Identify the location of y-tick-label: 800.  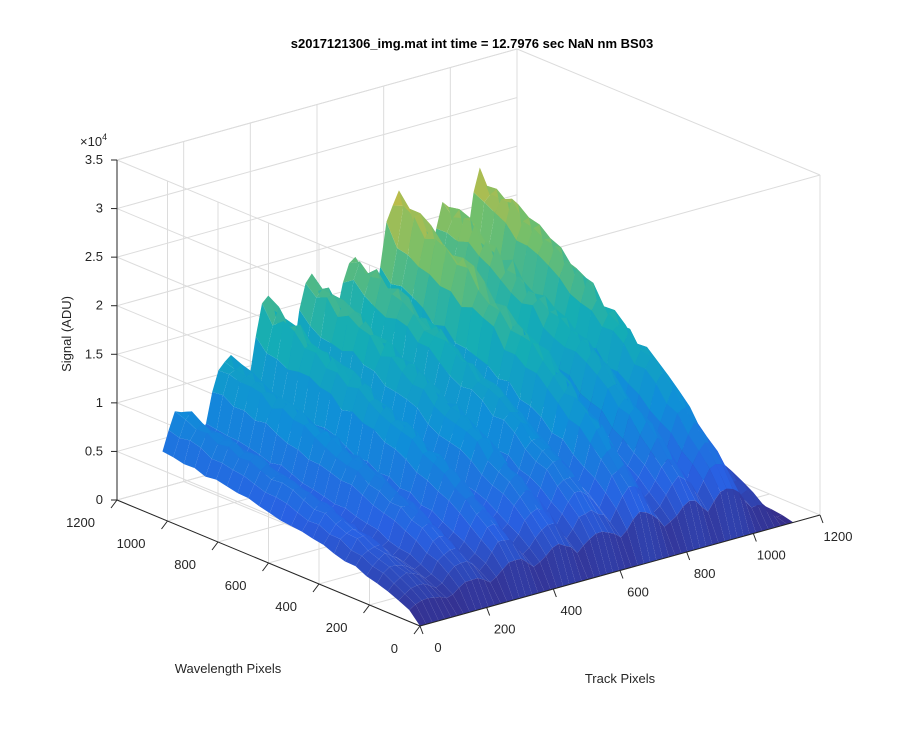
(185, 564).